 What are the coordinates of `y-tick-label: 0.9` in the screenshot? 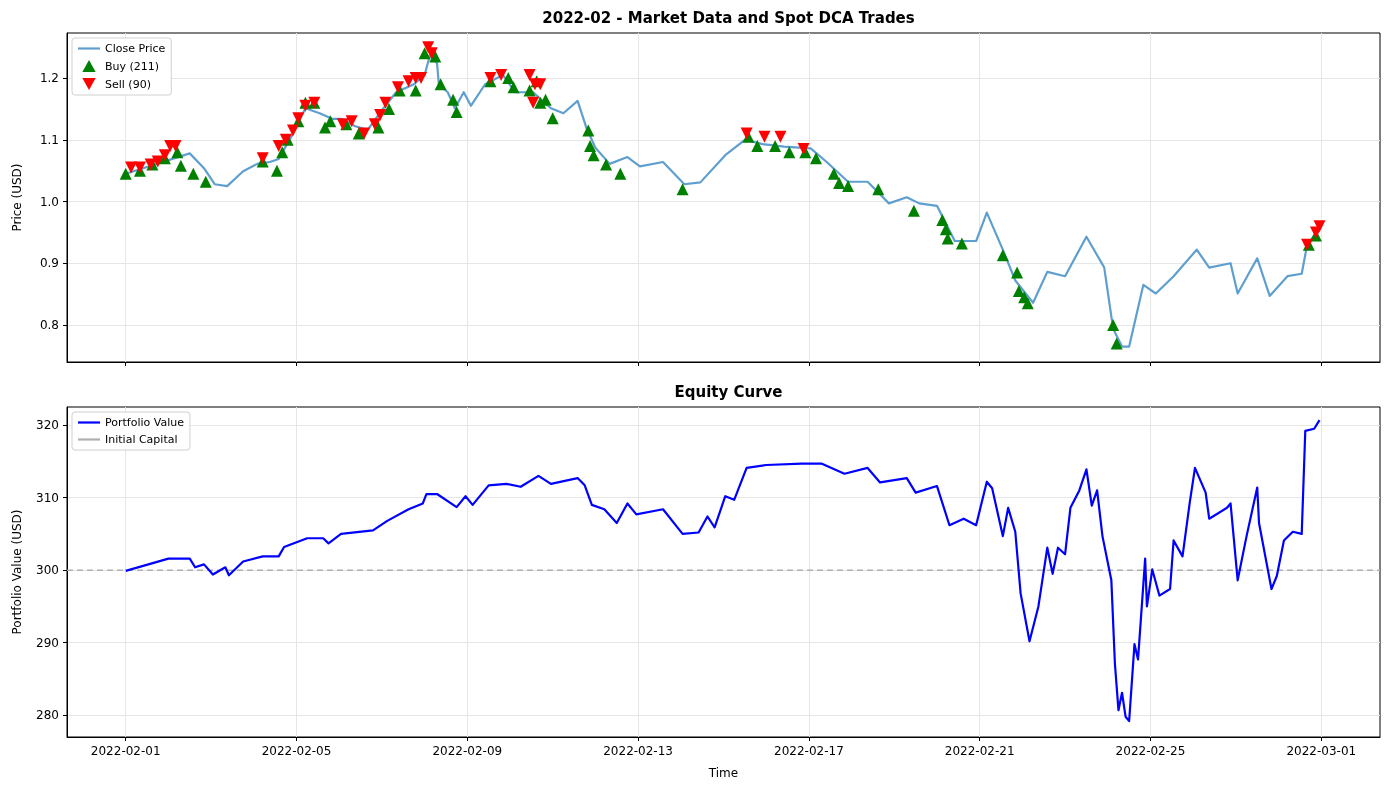 It's located at (49, 263).